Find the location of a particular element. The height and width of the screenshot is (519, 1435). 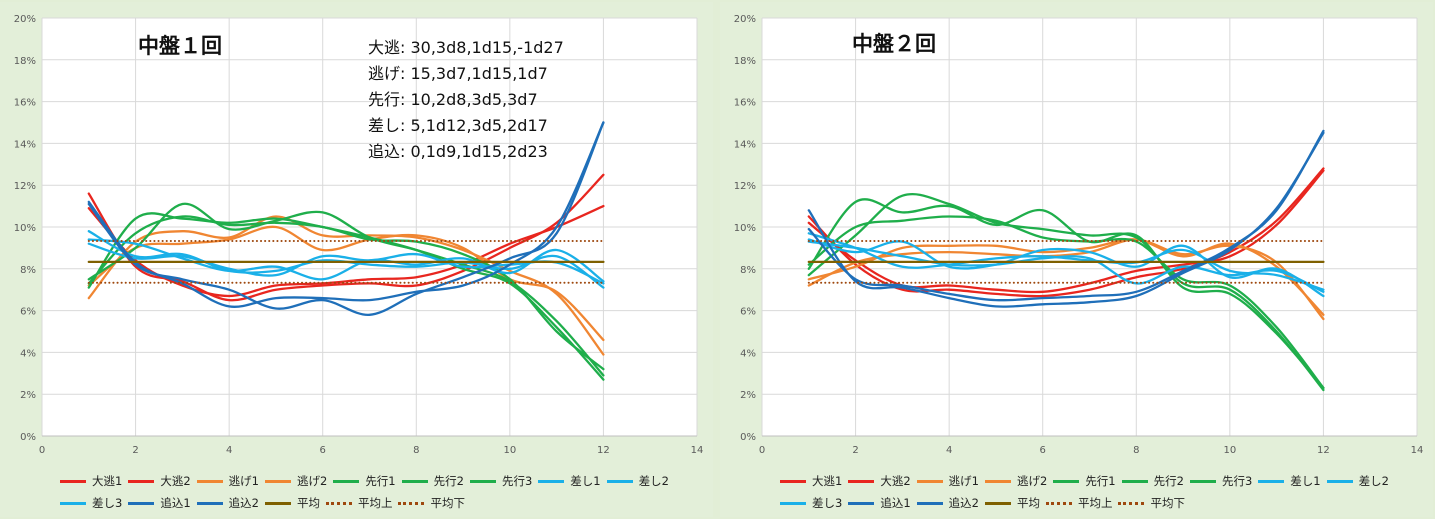

y-tick-label: 8% is located at coordinates (748, 270).